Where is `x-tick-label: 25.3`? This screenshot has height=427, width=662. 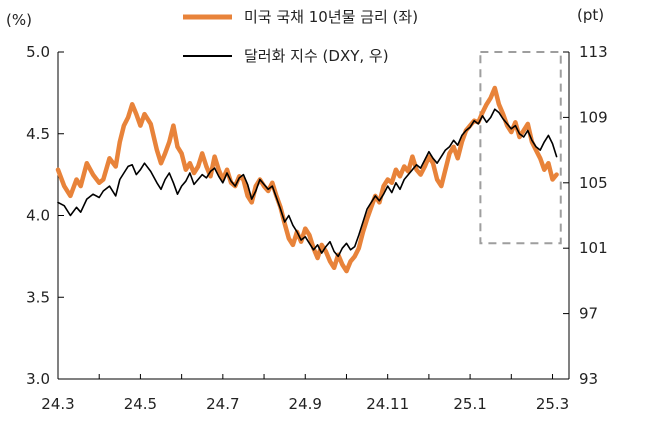
x-tick-label: 25.3 is located at coordinates (552, 404).